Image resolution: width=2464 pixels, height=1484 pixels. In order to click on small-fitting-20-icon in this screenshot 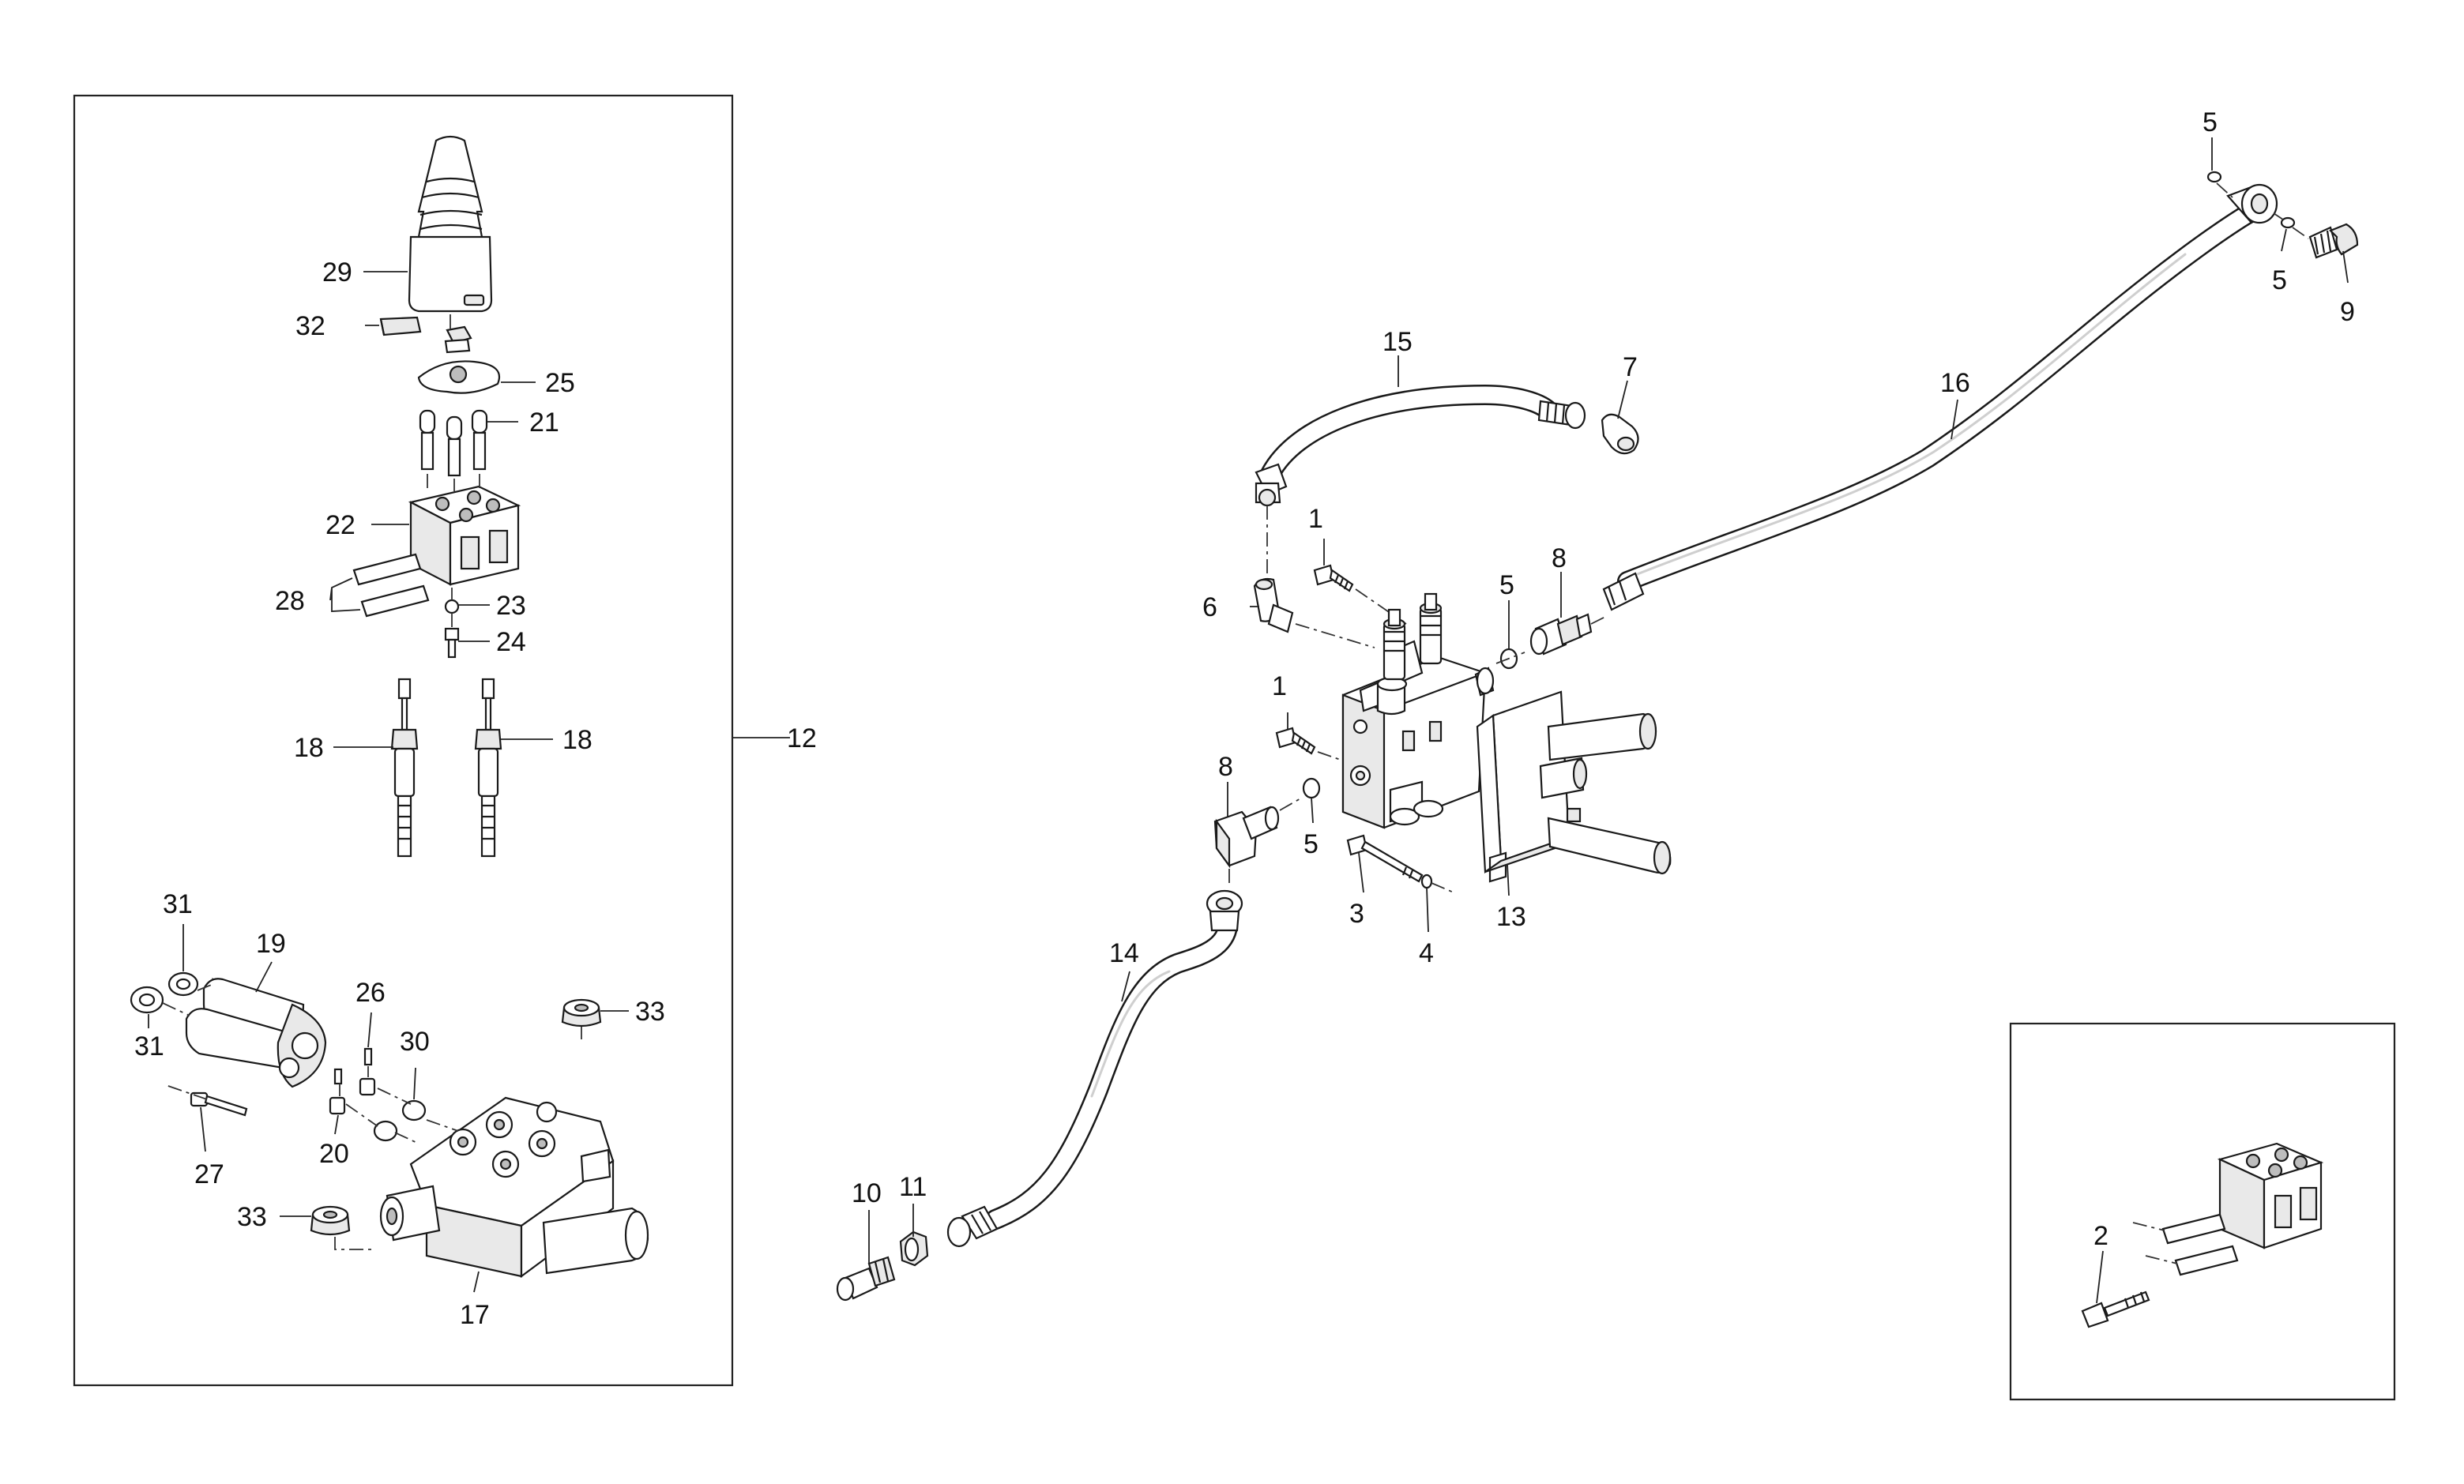, I will do `click(337, 1105)`.